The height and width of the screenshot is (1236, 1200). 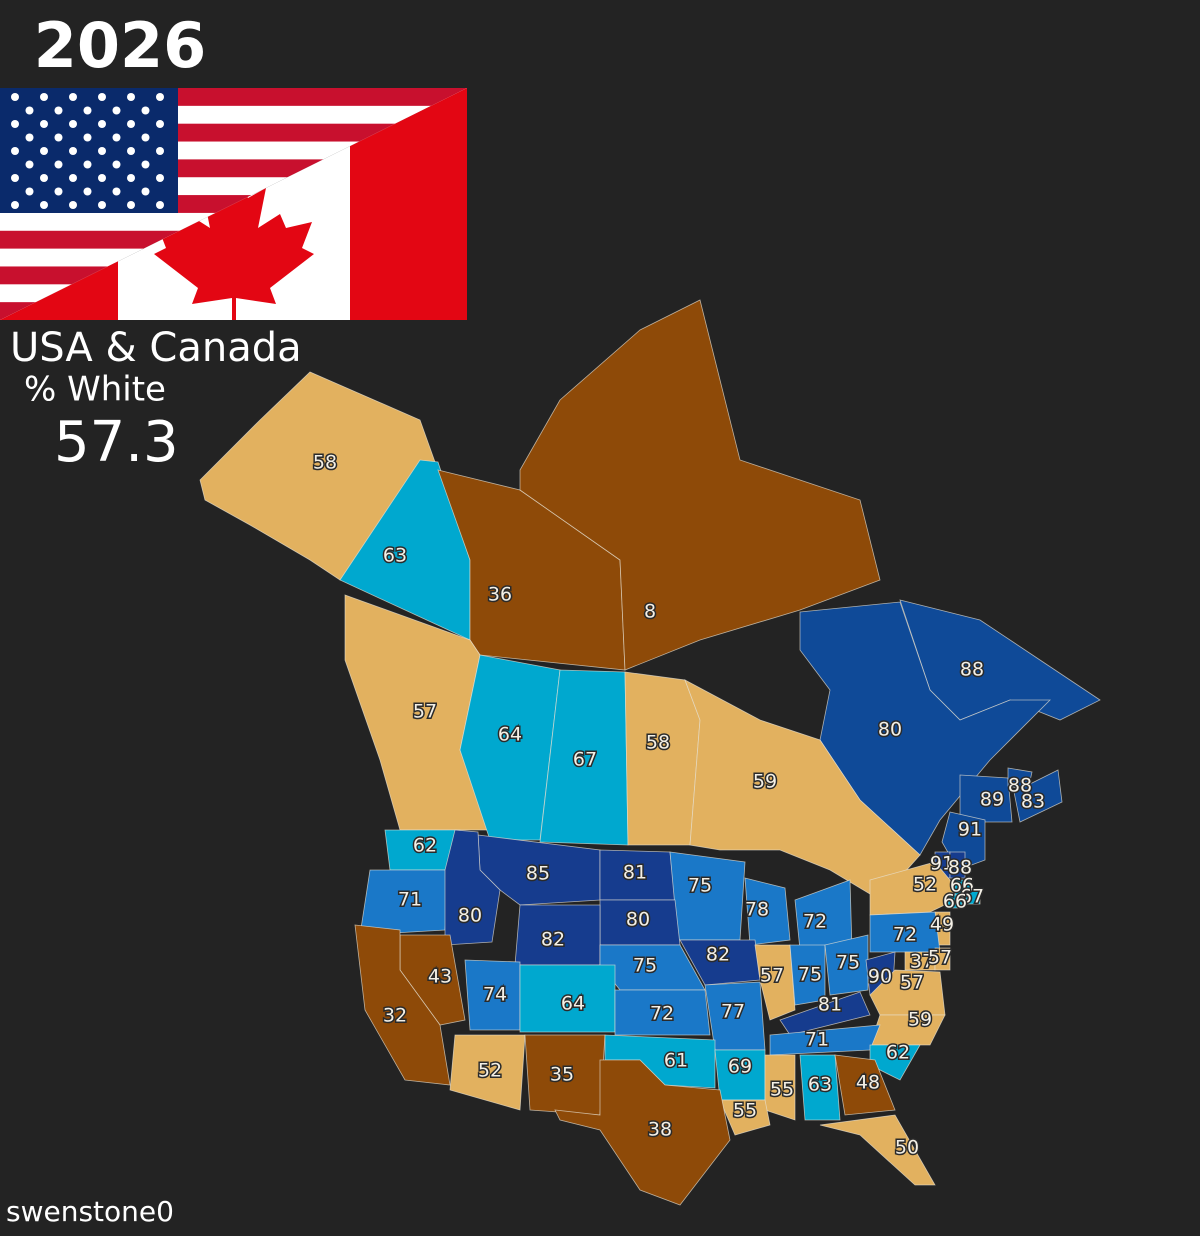 I want to click on region-label: 63, so click(x=395, y=556).